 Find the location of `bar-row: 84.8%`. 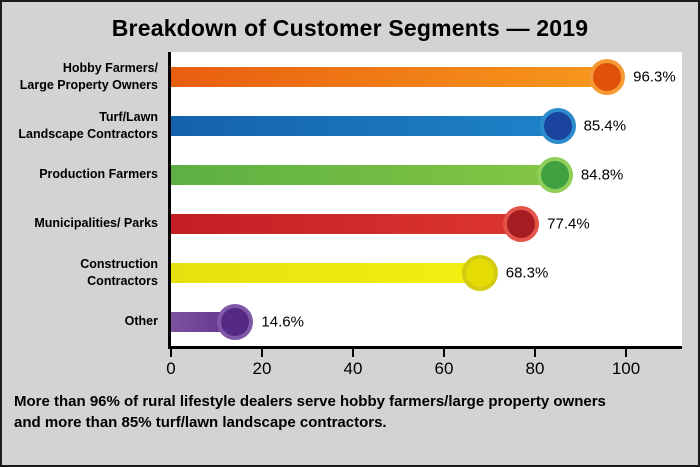

bar-row: 84.8% is located at coordinates (426, 174).